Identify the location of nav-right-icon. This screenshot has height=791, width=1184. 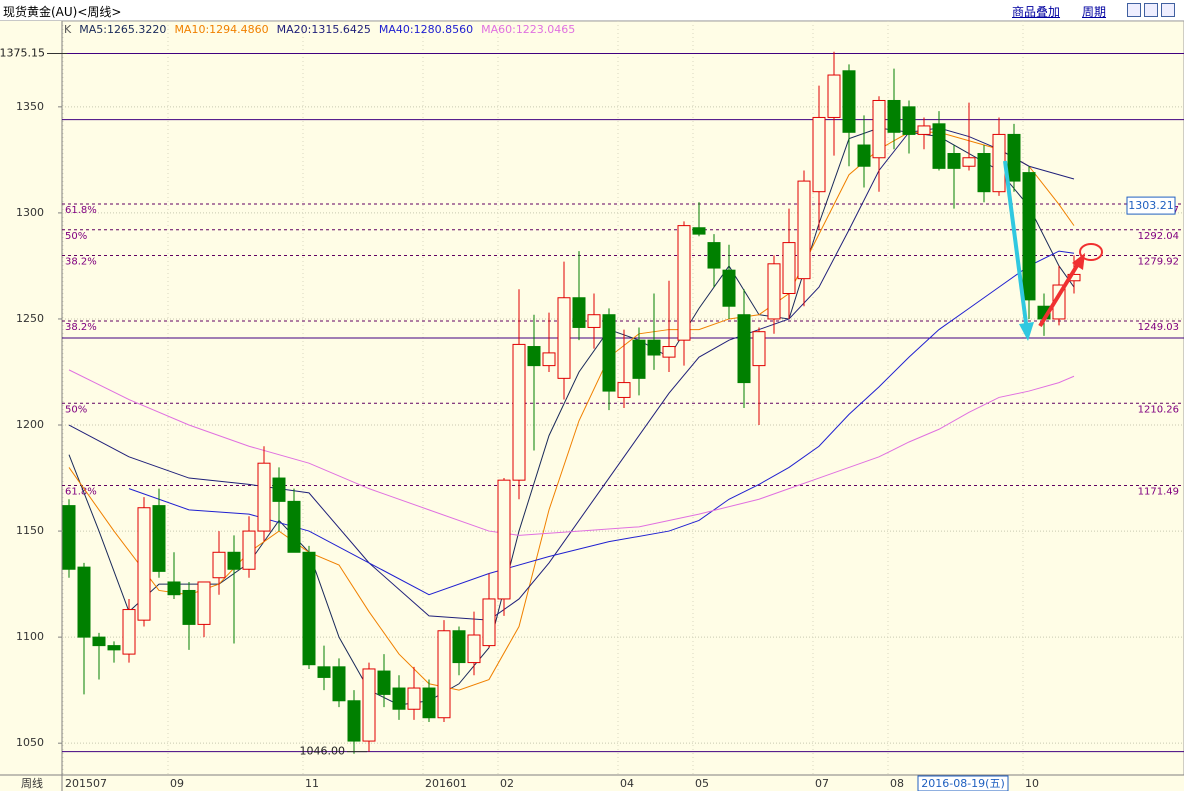
(1151, 10).